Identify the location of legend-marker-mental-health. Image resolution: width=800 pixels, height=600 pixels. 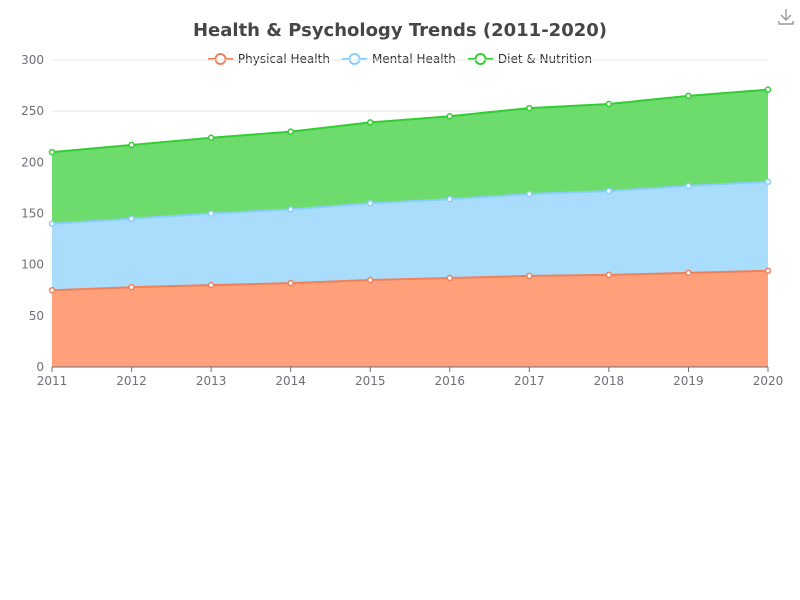
(354, 59).